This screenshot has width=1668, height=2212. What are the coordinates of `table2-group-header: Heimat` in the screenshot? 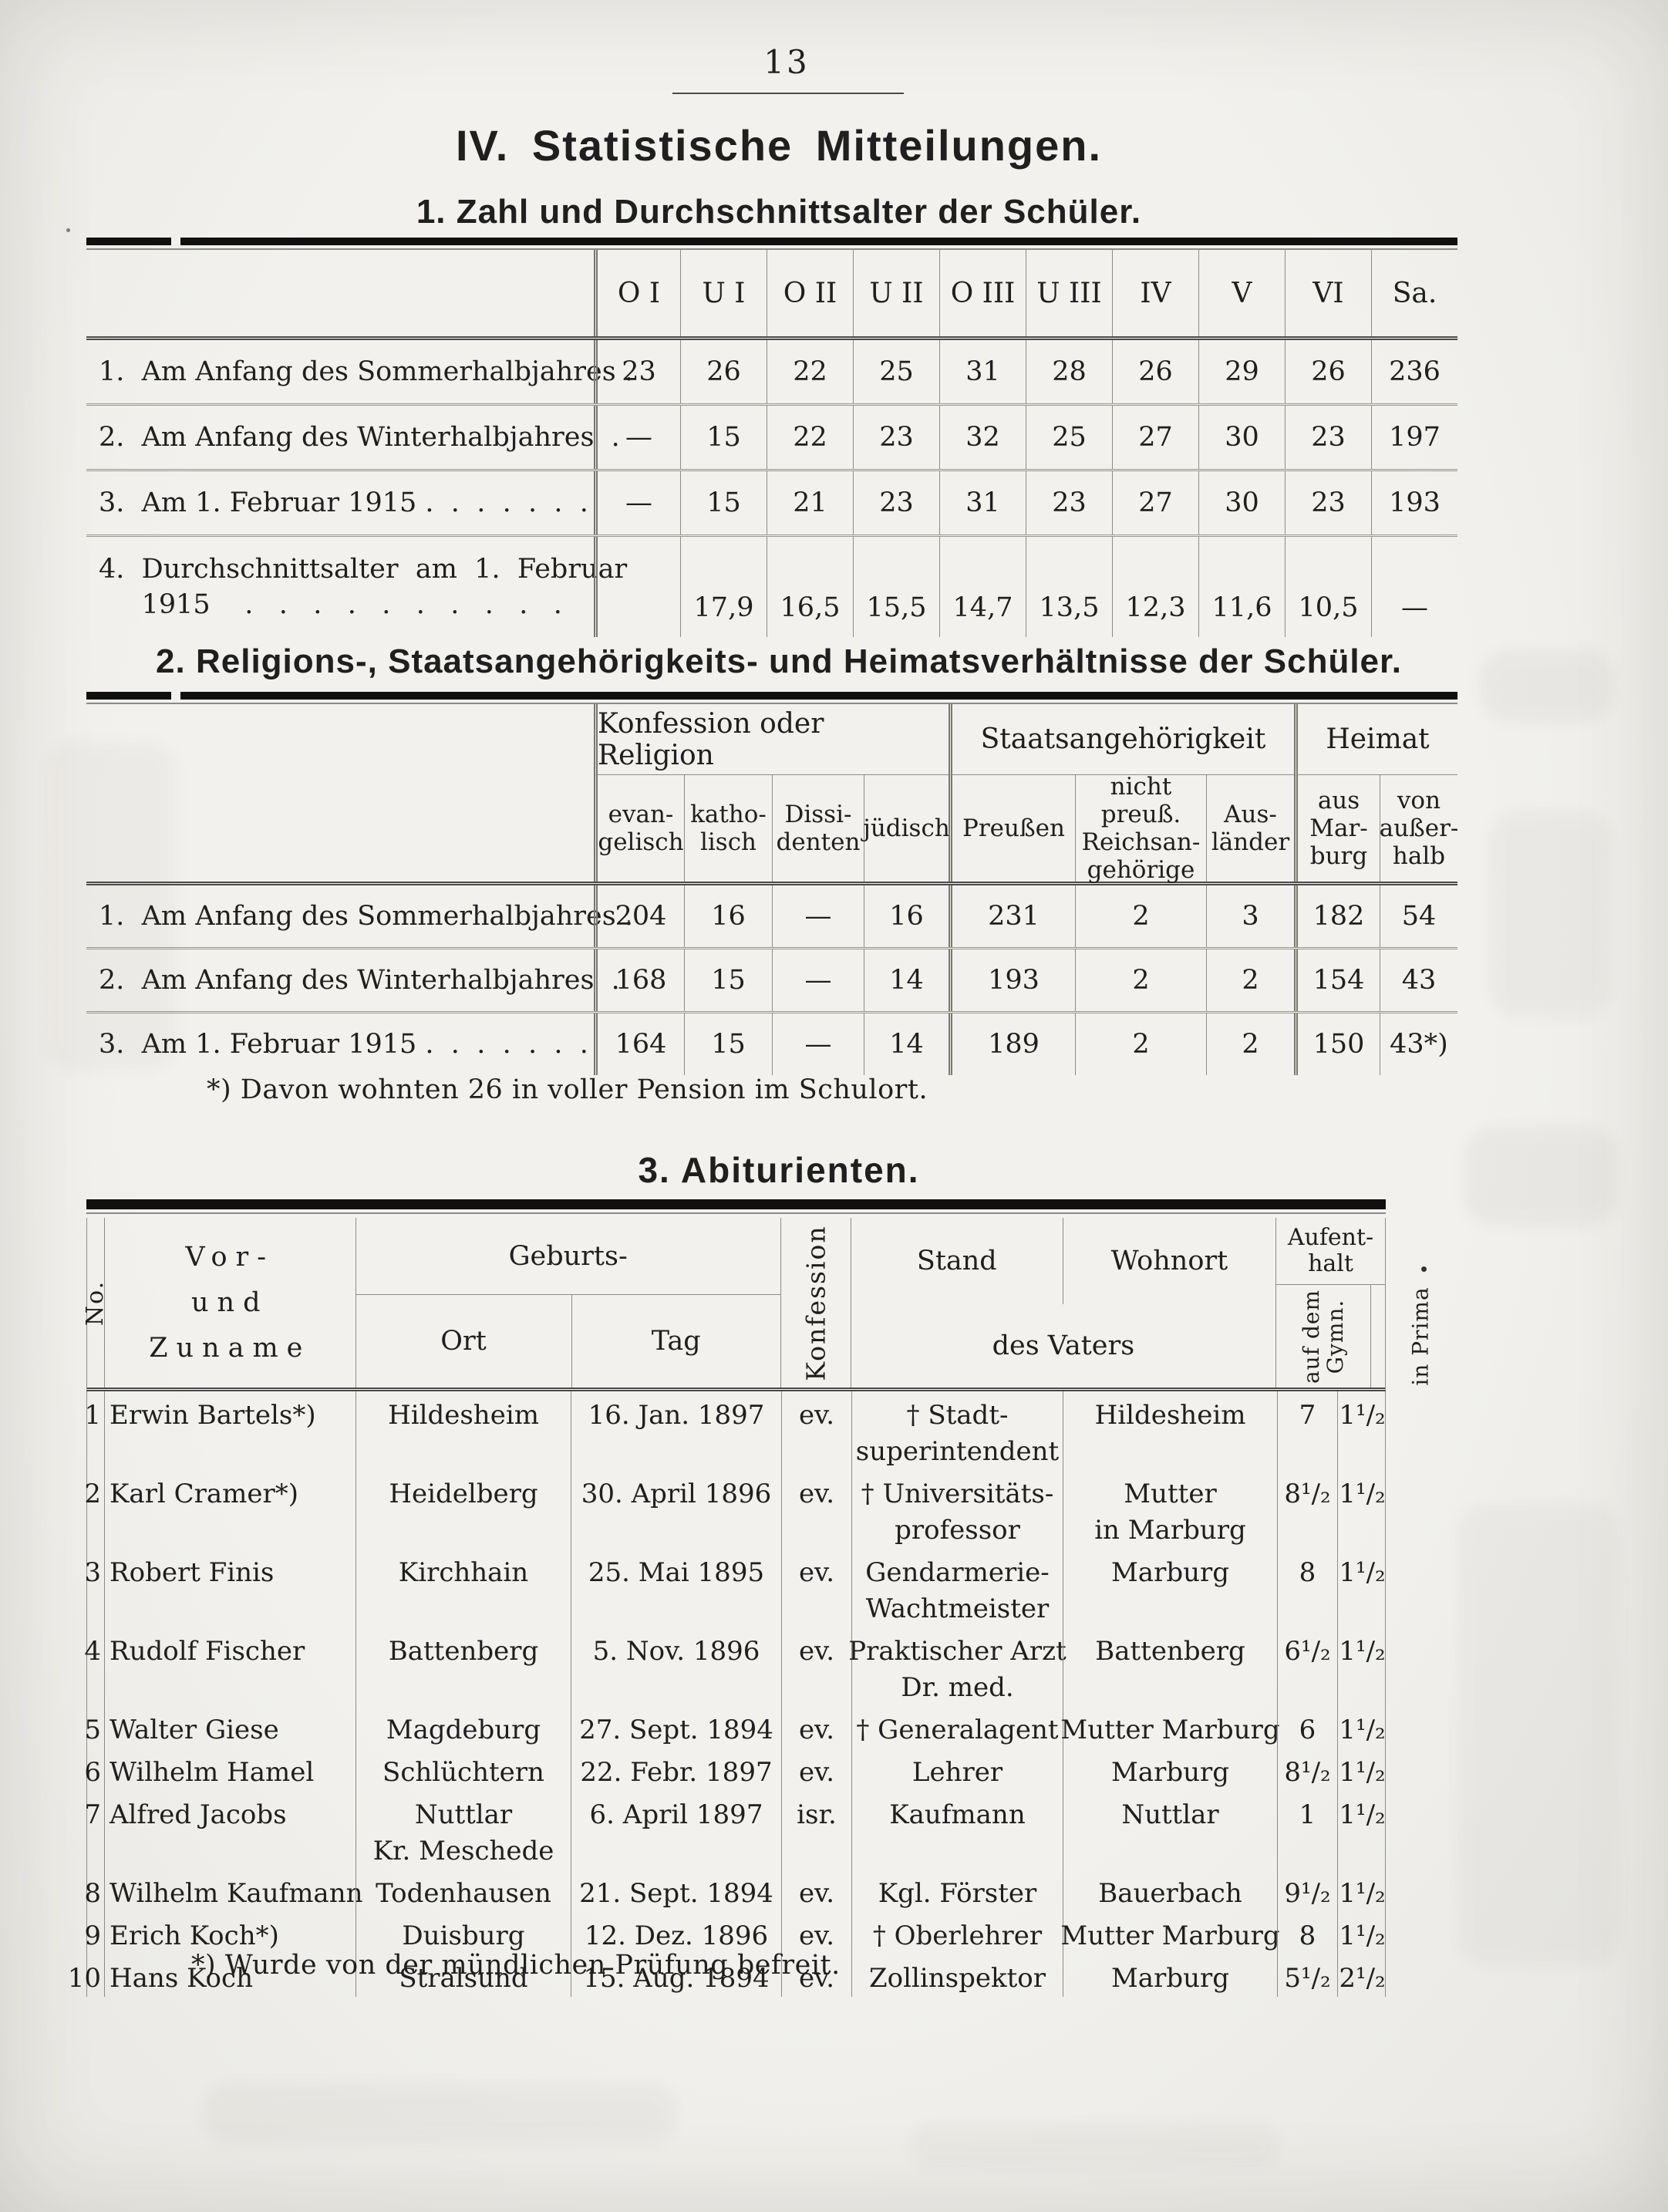 It's located at (1375, 739).